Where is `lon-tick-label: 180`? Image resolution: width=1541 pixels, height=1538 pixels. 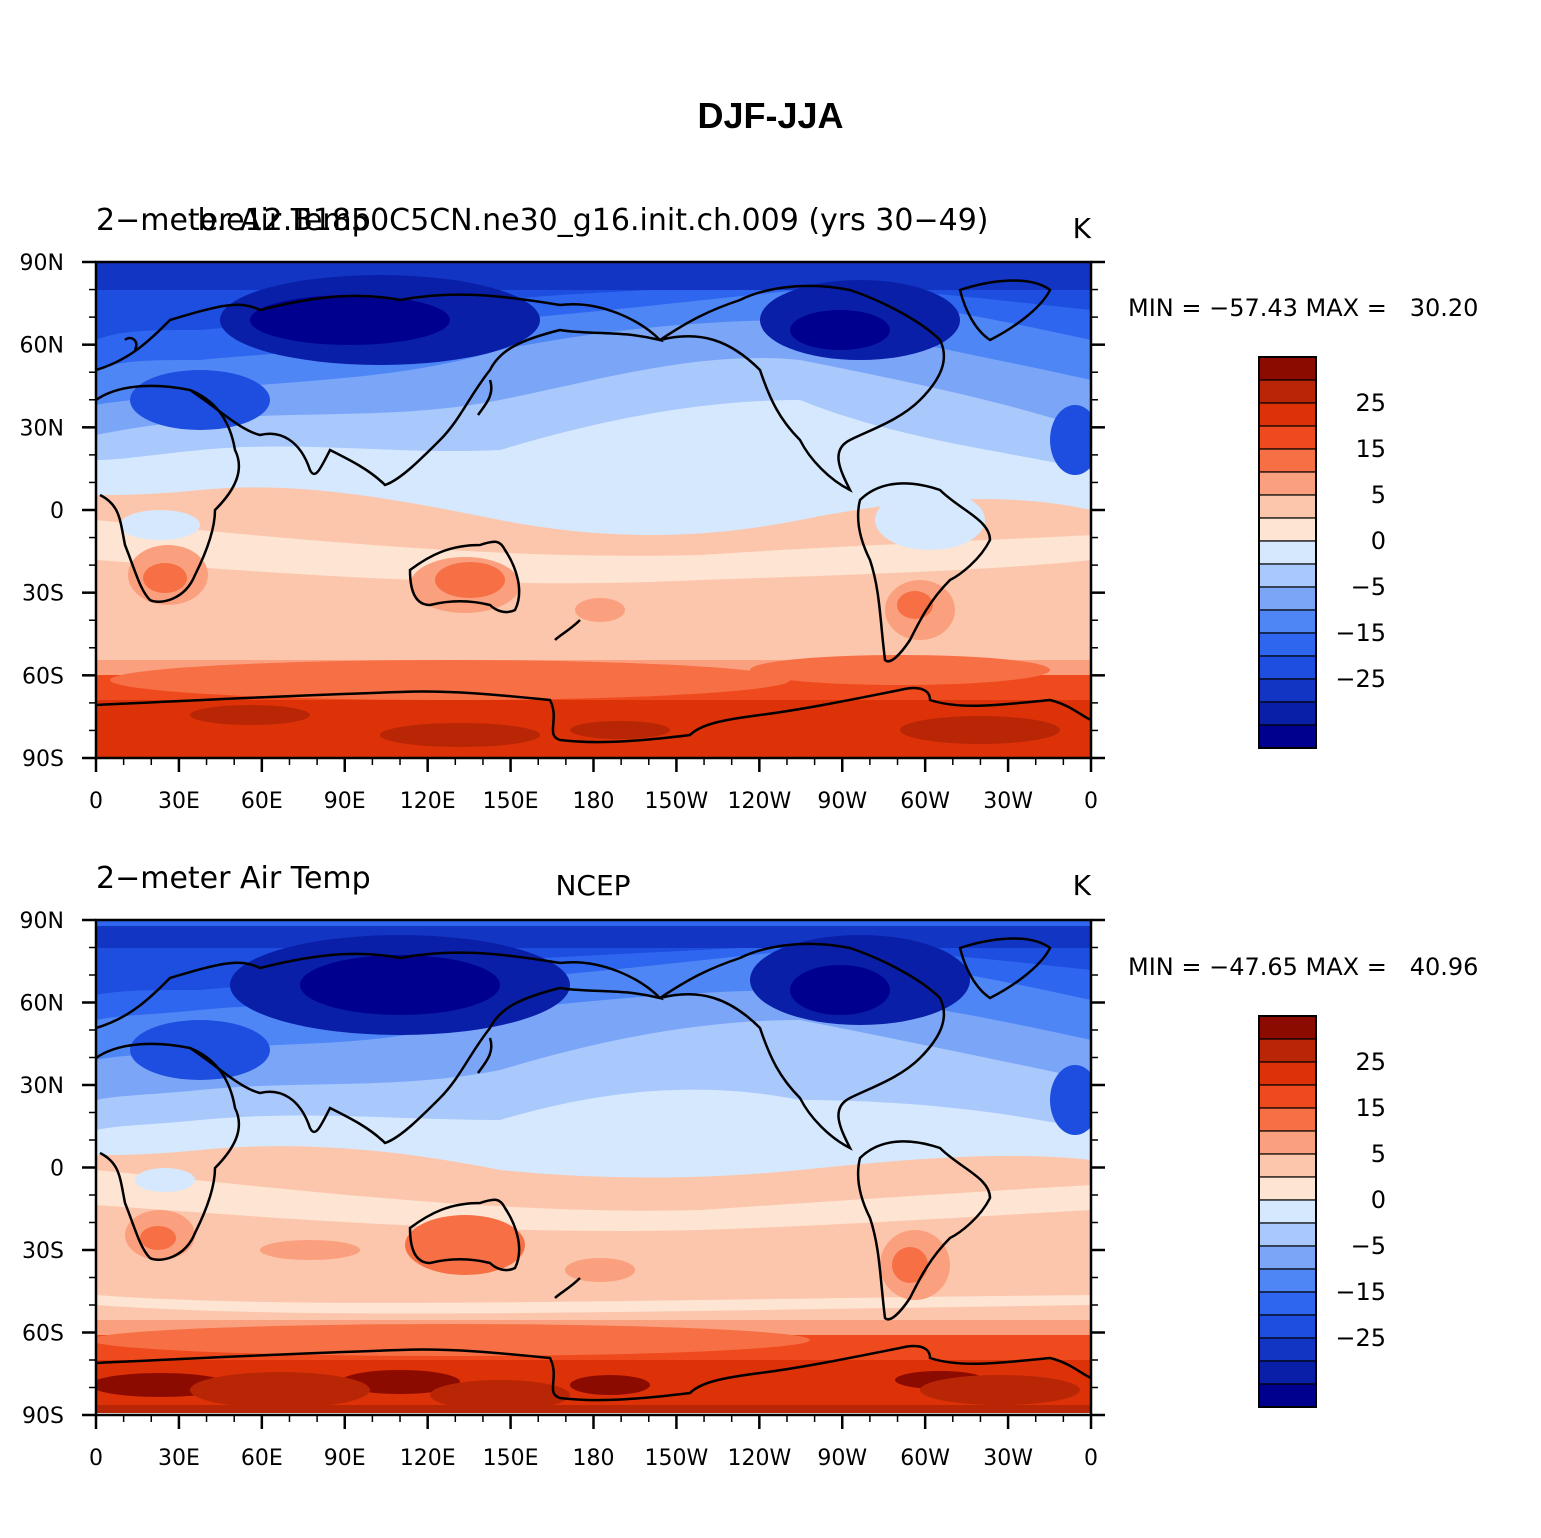
lon-tick-label: 180 is located at coordinates (594, 1458).